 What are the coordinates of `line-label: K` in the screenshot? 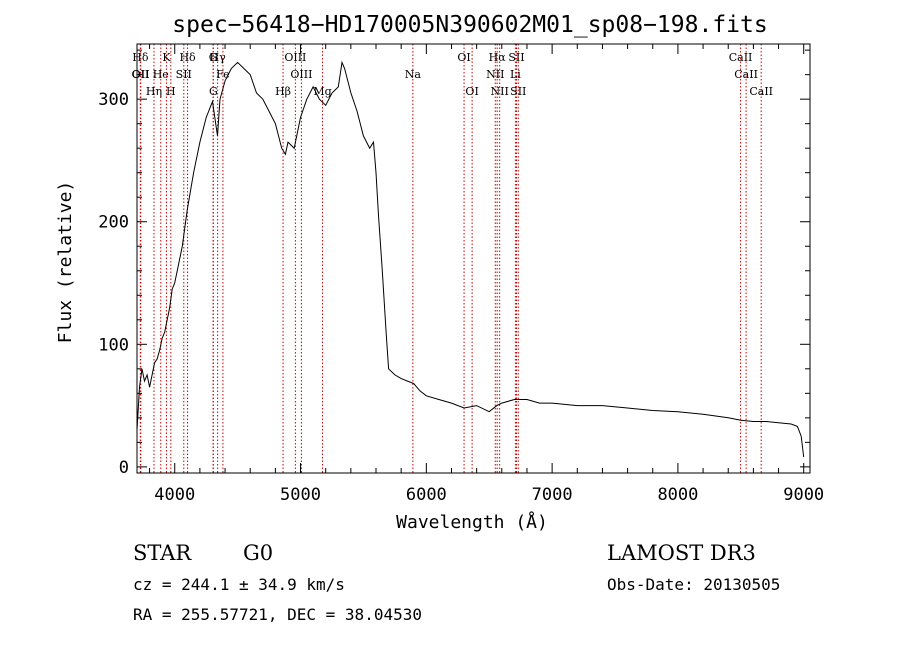 It's located at (166, 57).